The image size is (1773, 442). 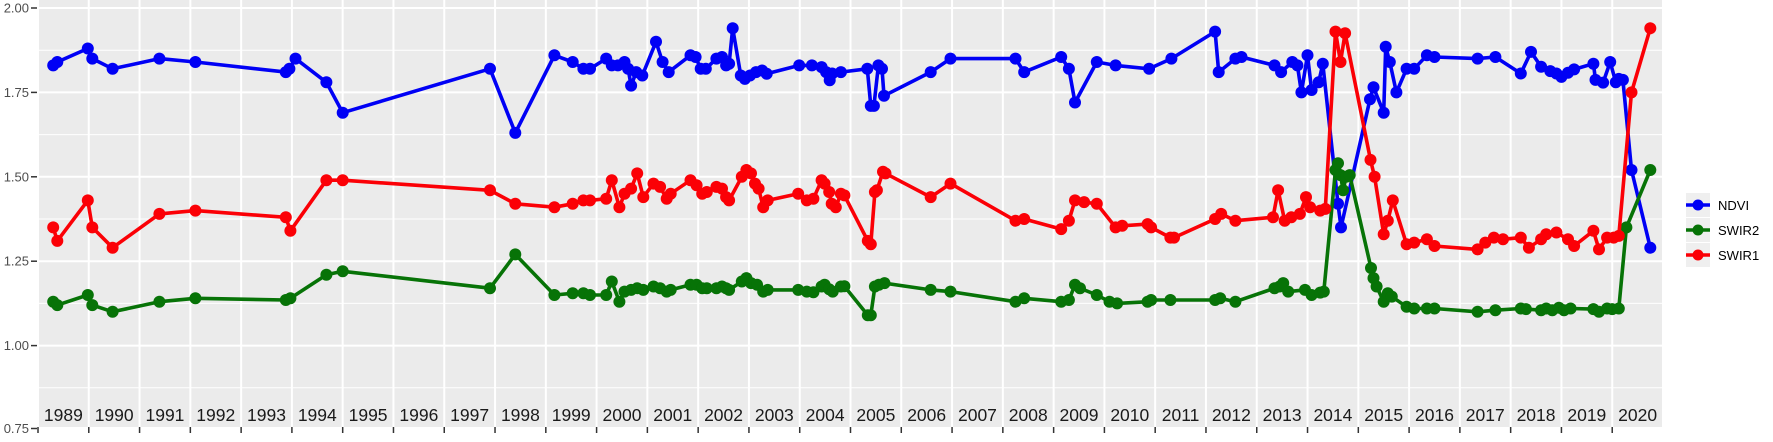 What do you see at coordinates (215, 415) in the screenshot?
I see `x-axis-year-label: 1992` at bounding box center [215, 415].